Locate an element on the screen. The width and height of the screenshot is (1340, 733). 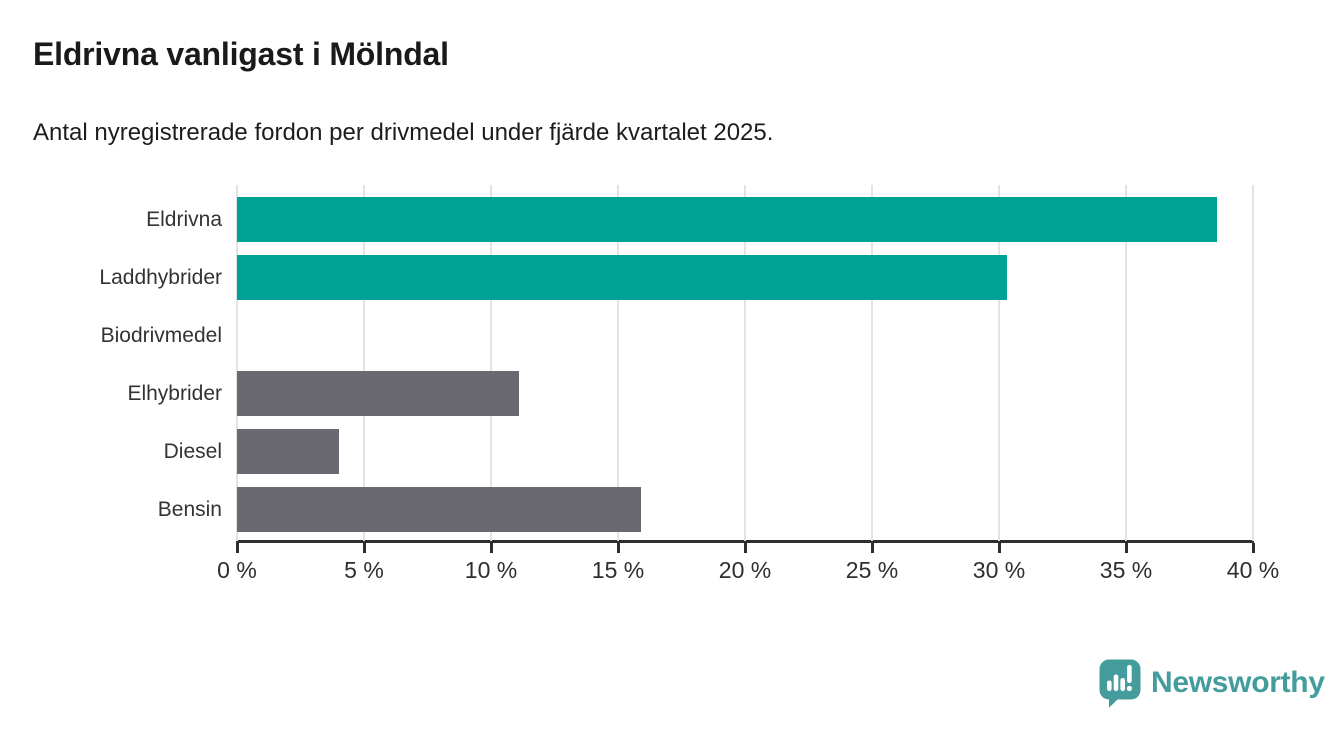
bar-diesel is located at coordinates (288, 451).